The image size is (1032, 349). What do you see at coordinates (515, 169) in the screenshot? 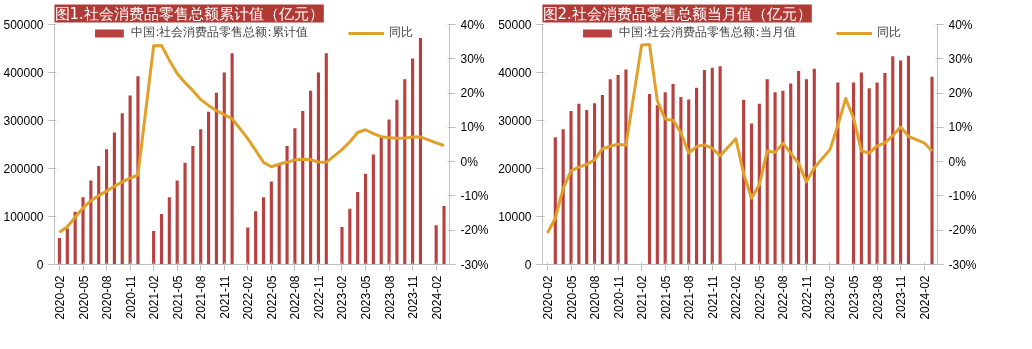
I see `y-tick-label: 20000` at bounding box center [515, 169].